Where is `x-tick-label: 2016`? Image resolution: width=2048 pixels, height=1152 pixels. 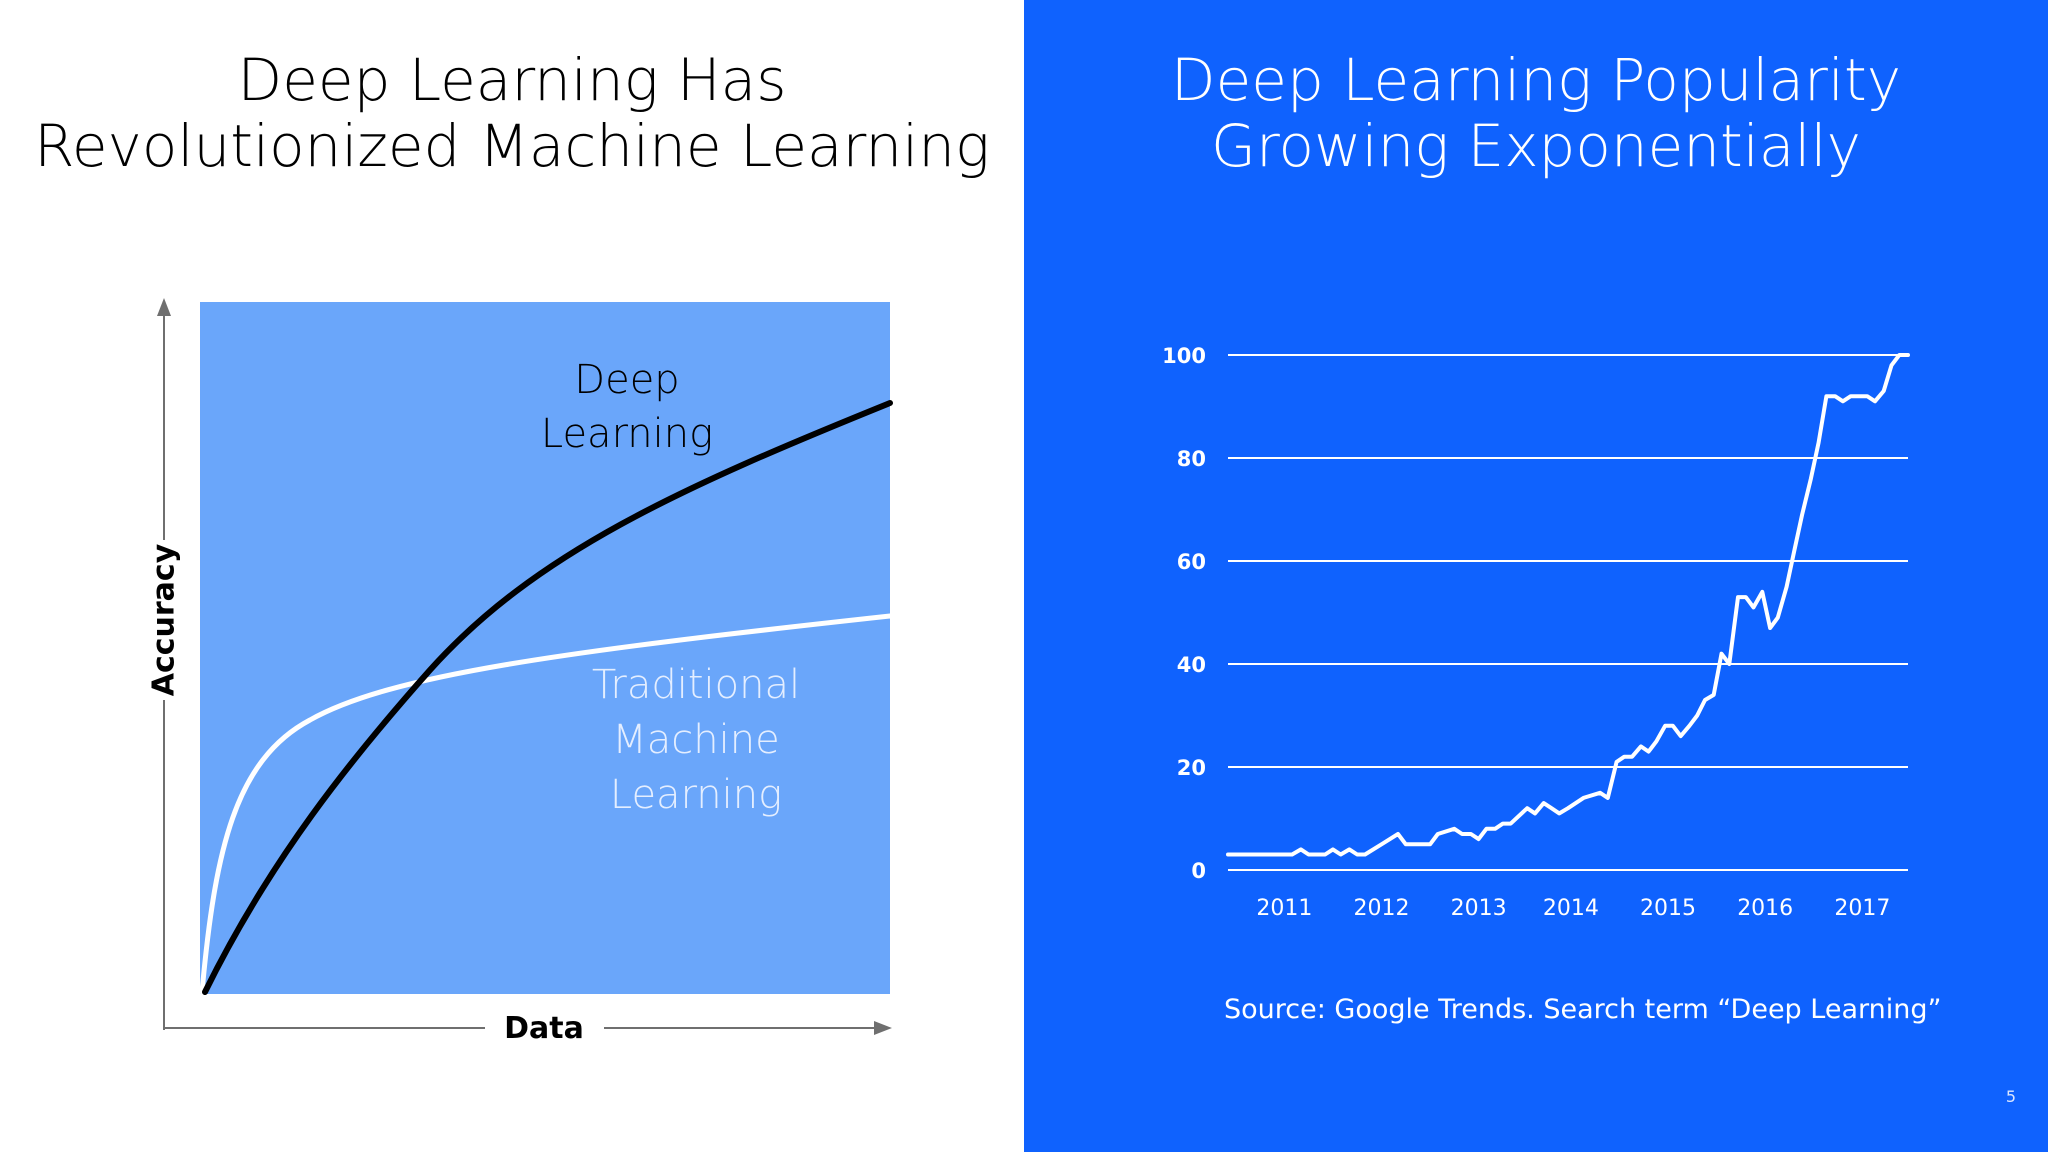
x-tick-label: 2016 is located at coordinates (1765, 908).